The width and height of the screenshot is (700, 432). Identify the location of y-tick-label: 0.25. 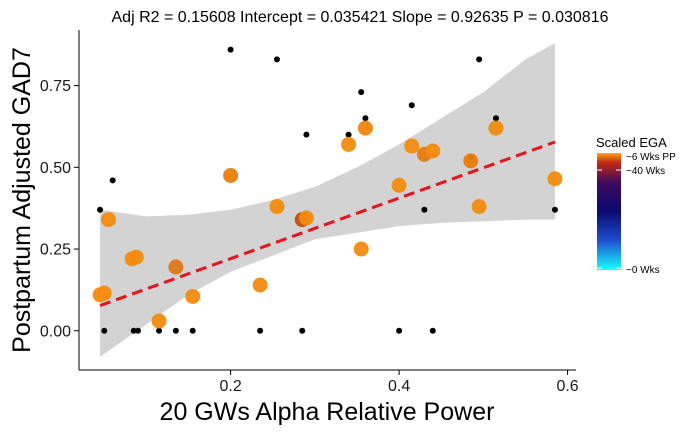
(55, 250).